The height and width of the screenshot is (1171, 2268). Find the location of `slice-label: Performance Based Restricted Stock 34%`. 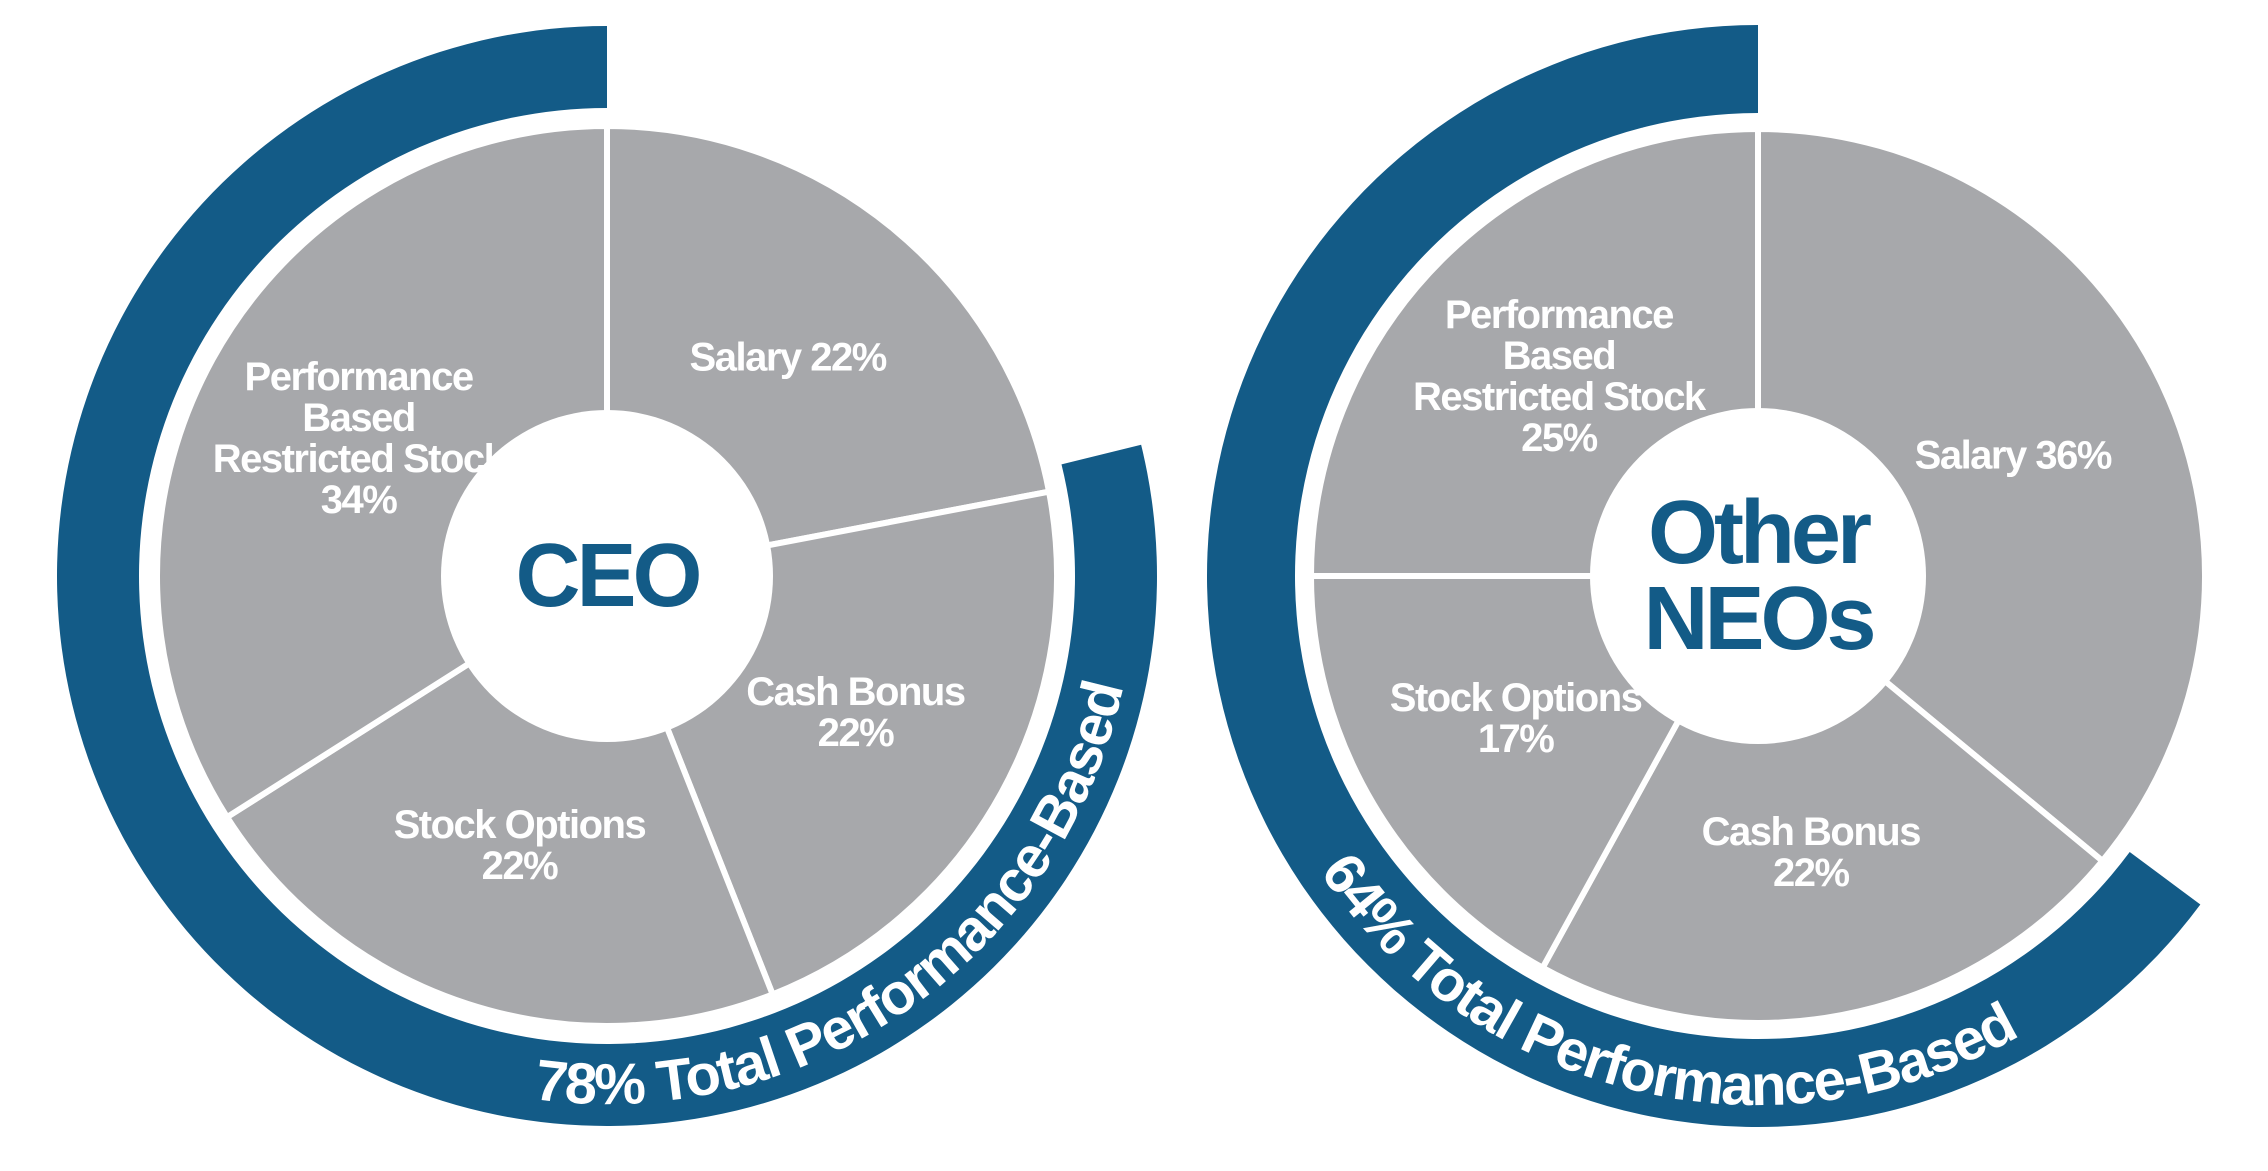

slice-label: Performance Based Restricted Stock 34% is located at coordinates (359, 439).